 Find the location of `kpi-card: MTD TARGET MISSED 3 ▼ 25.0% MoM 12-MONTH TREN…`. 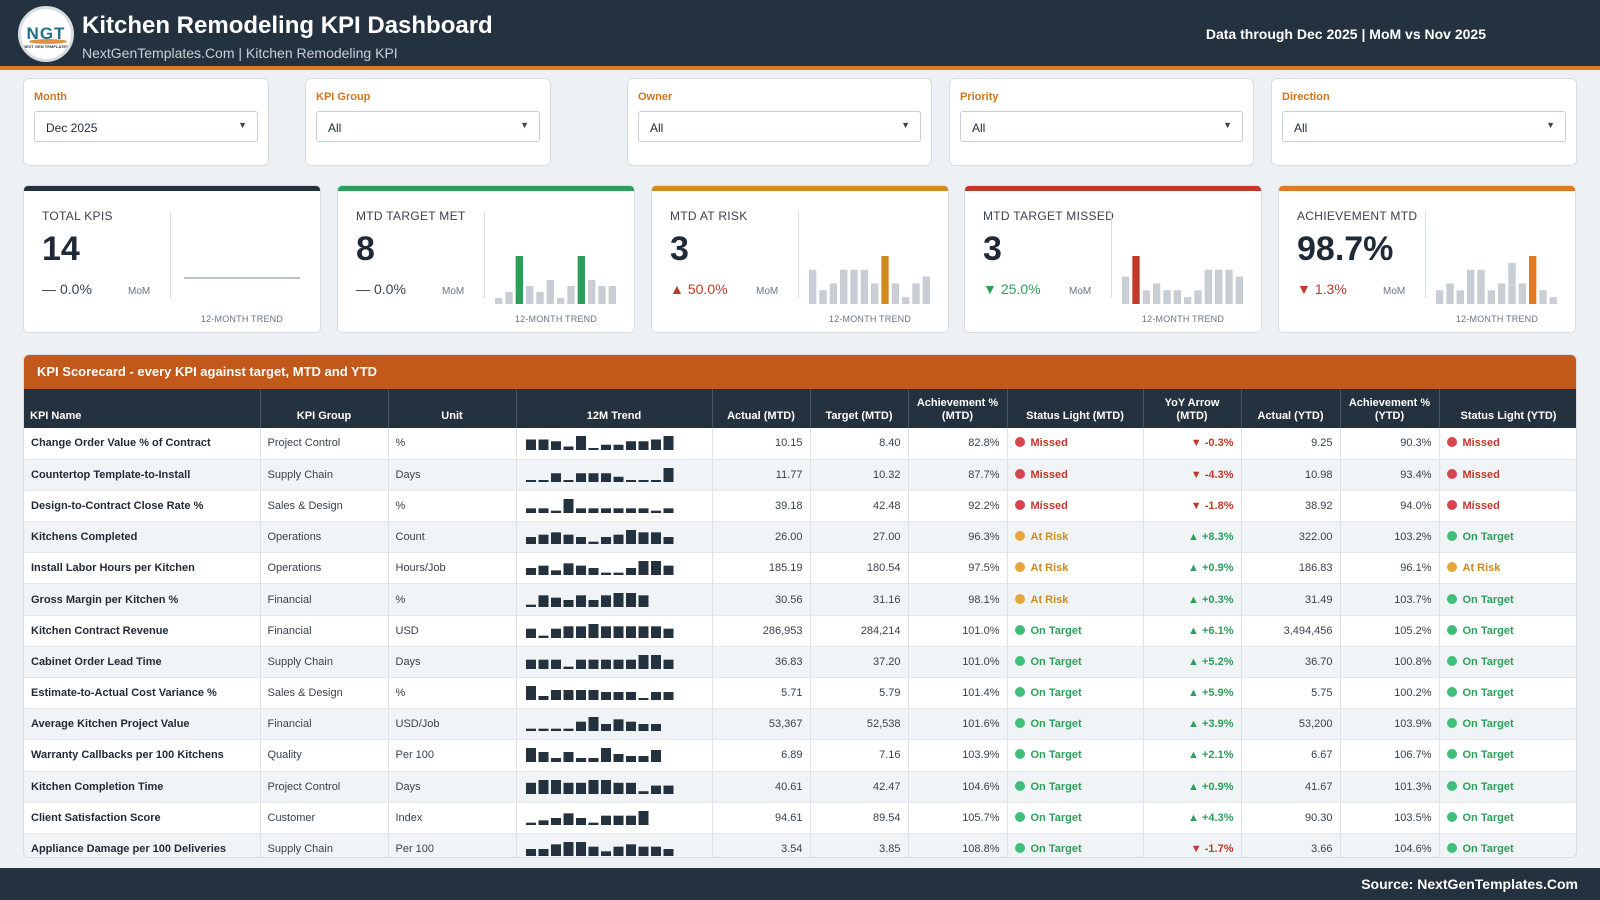

kpi-card: MTD TARGET MISSED 3 ▼ 25.0% MoM 12-MONTH TREN… is located at coordinates (1113, 259).